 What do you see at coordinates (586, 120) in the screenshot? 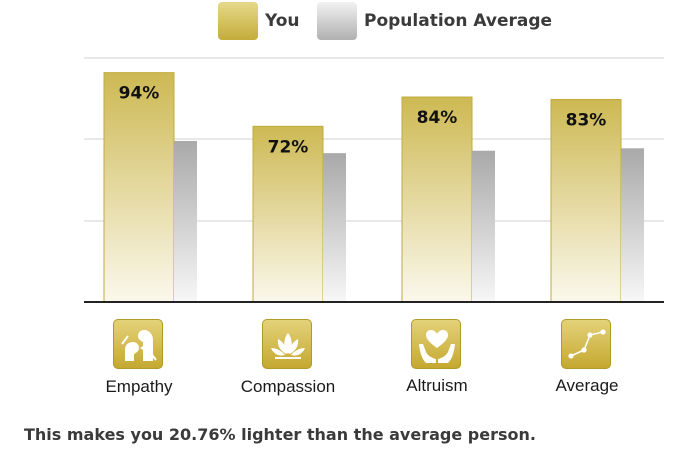
I see `value-label-average: 83%` at bounding box center [586, 120].